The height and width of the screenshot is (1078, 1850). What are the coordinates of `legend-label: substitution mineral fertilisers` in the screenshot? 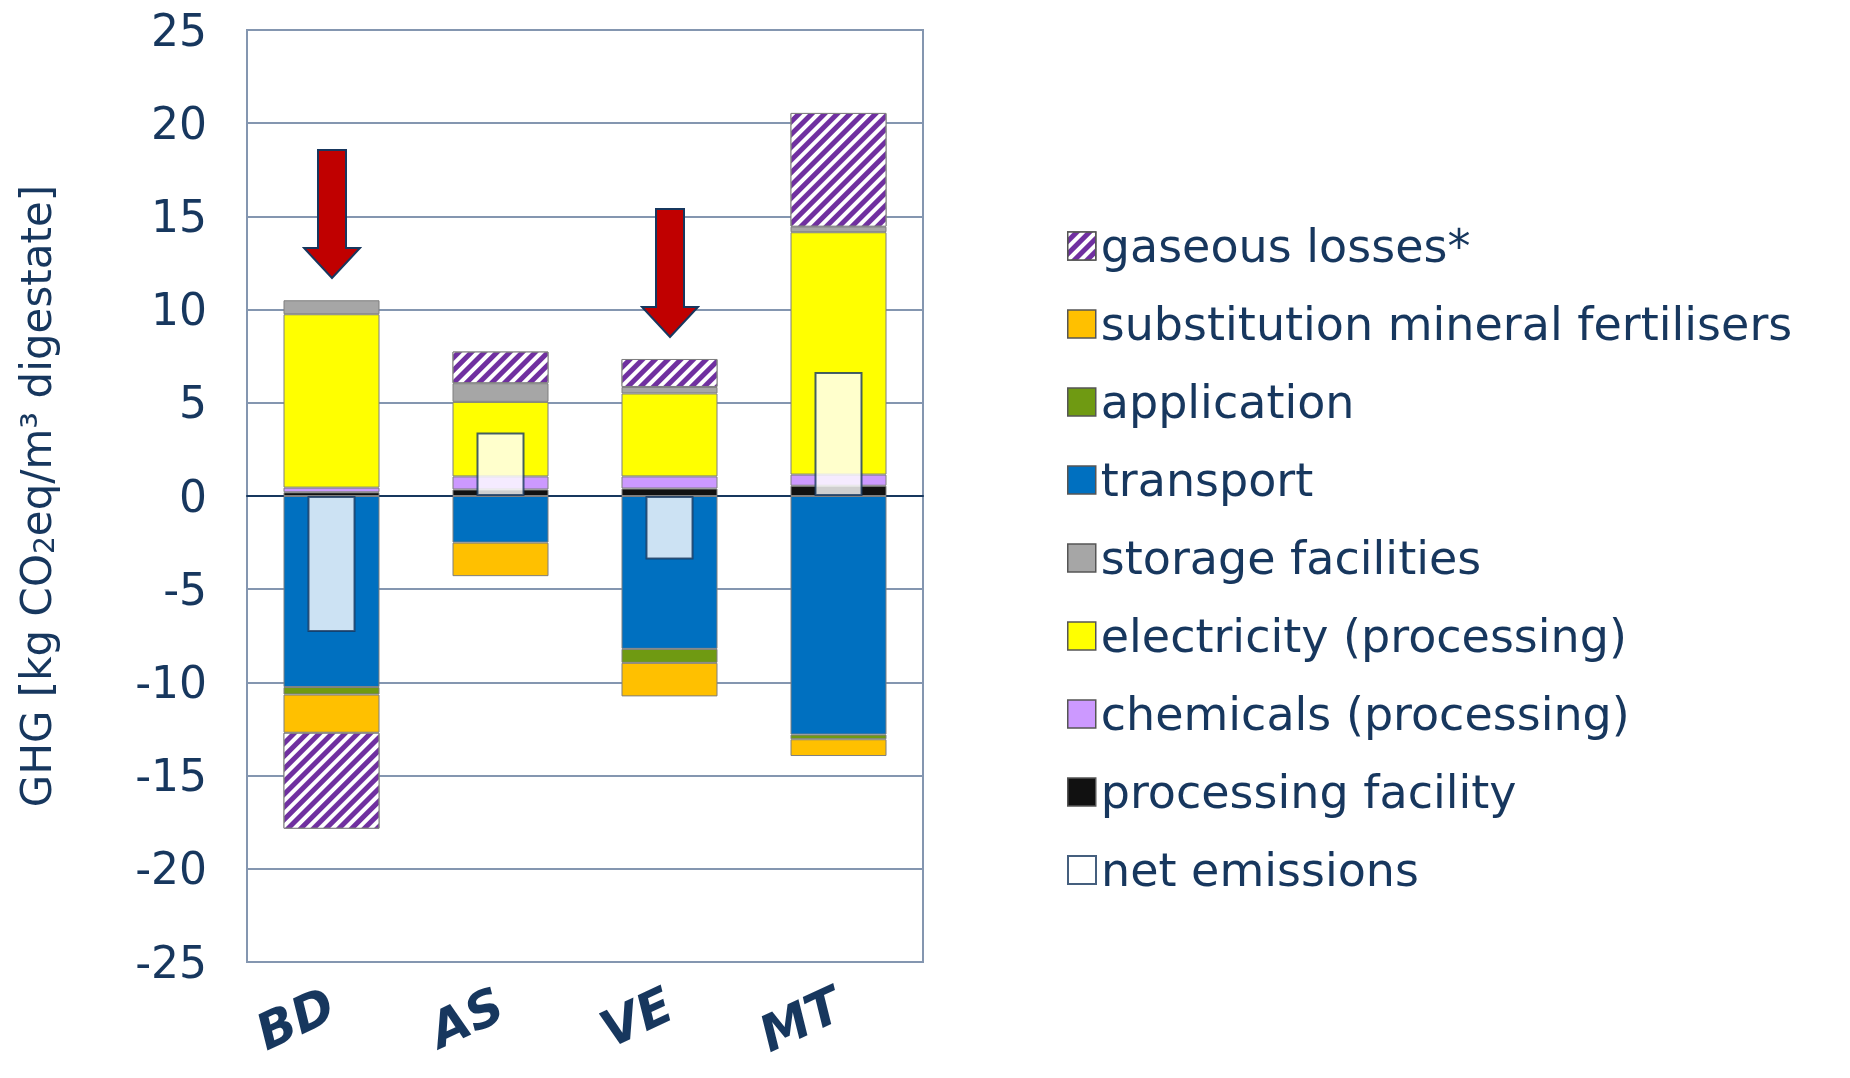 It's located at (1446, 324).